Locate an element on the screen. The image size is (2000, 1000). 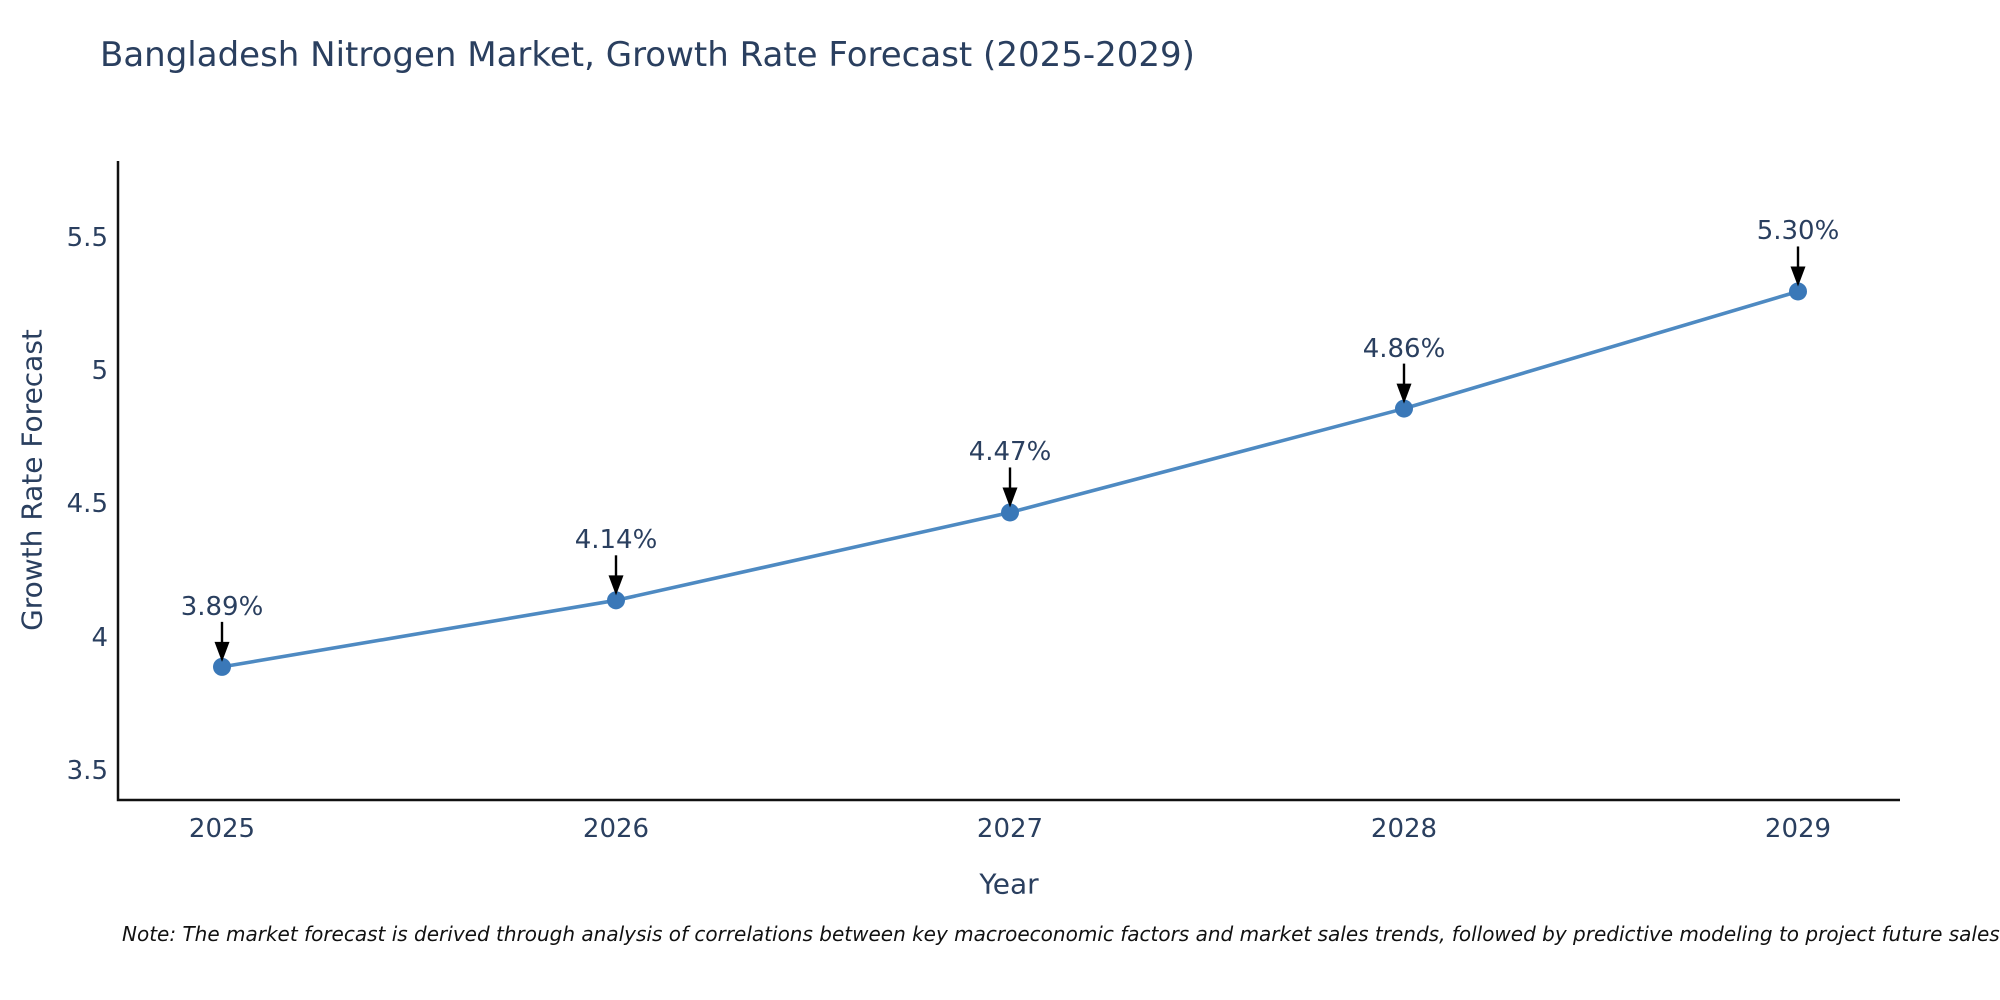
y-axis-title: Growth Rate Forecast is located at coordinates (32, 480).